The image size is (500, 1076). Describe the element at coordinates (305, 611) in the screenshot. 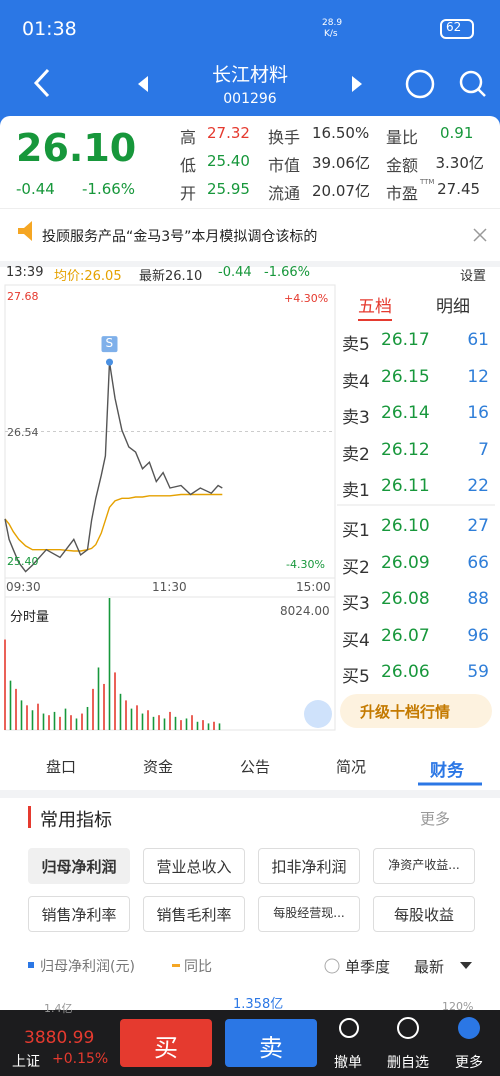

I see `volume-max: 8024.00` at that location.